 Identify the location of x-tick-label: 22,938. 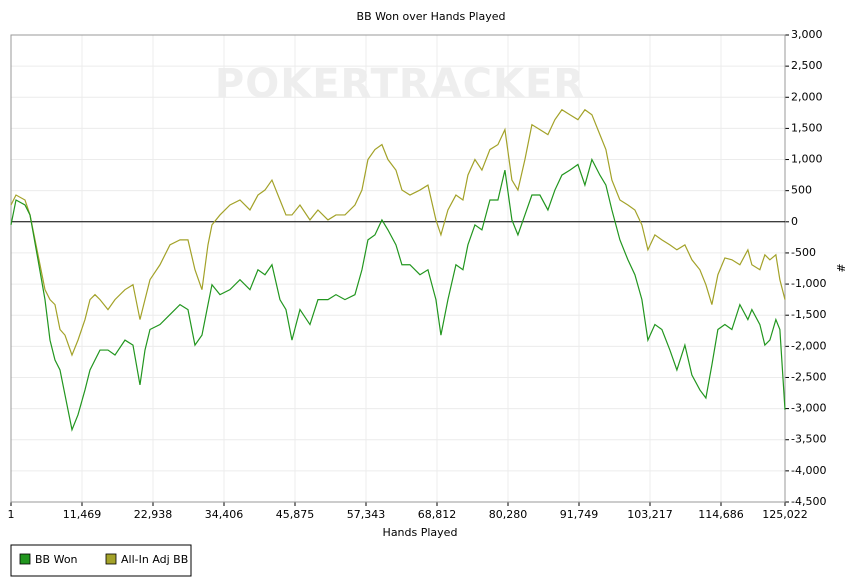
(153, 514).